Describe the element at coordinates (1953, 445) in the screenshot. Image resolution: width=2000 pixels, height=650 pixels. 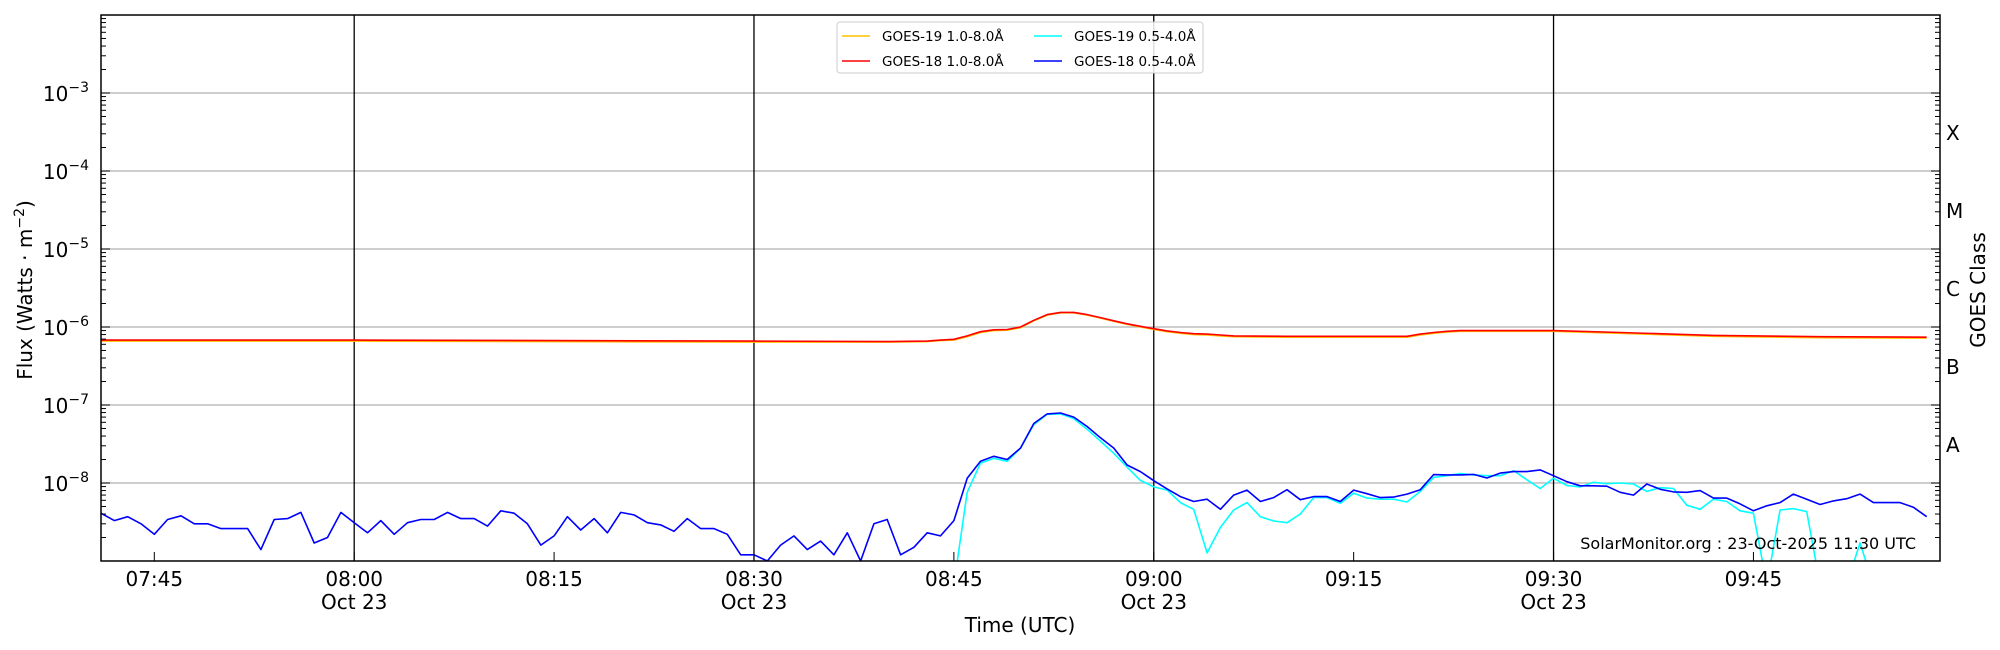
I see `goes-class-label: A` at that location.